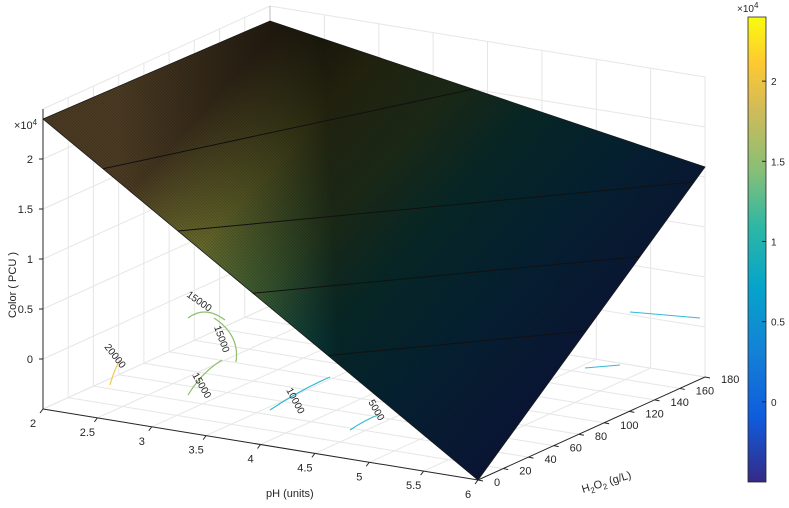 This screenshot has width=789, height=508. What do you see at coordinates (525, 472) in the screenshot?
I see `y-tick-label: 20` at bounding box center [525, 472].